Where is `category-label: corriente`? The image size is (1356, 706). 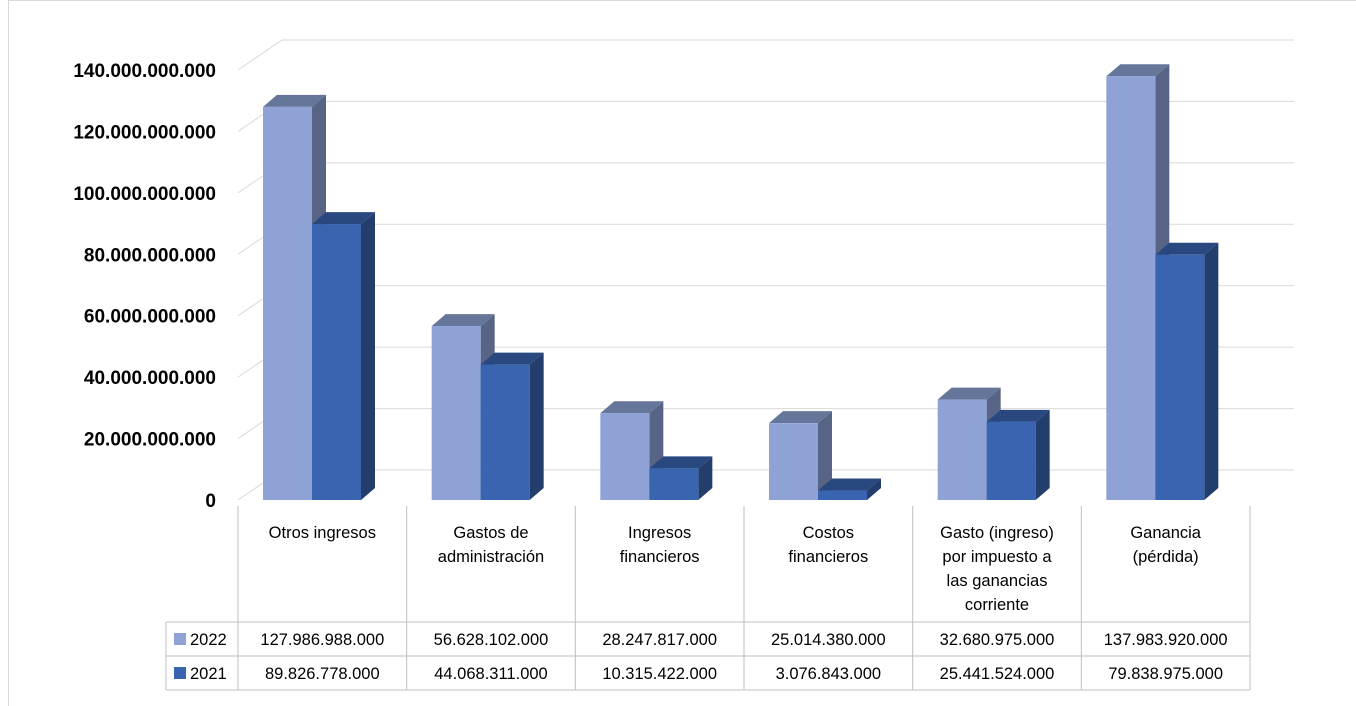 category-label: corriente is located at coordinates (997, 605).